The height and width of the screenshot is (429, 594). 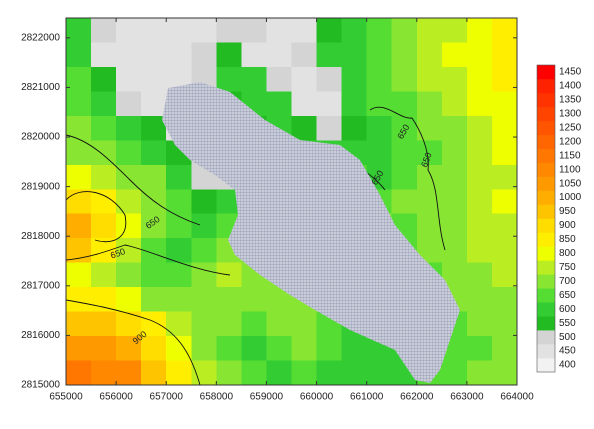 What do you see at coordinates (367, 397) in the screenshot?
I see `x-tick-label: 661000` at bounding box center [367, 397].